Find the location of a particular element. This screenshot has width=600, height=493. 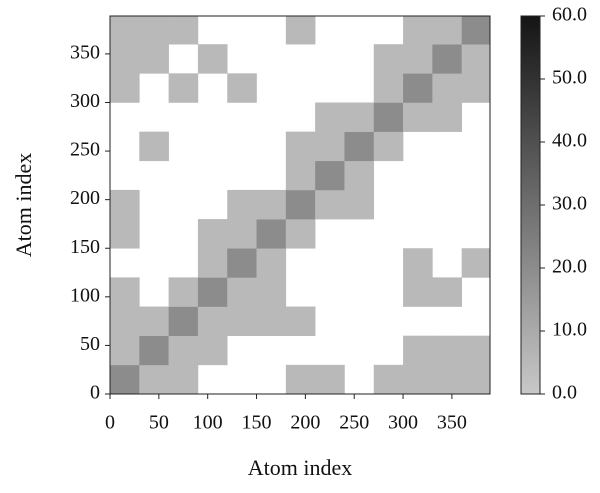

colorbar-tick-label: 0.0 is located at coordinates (564, 393).